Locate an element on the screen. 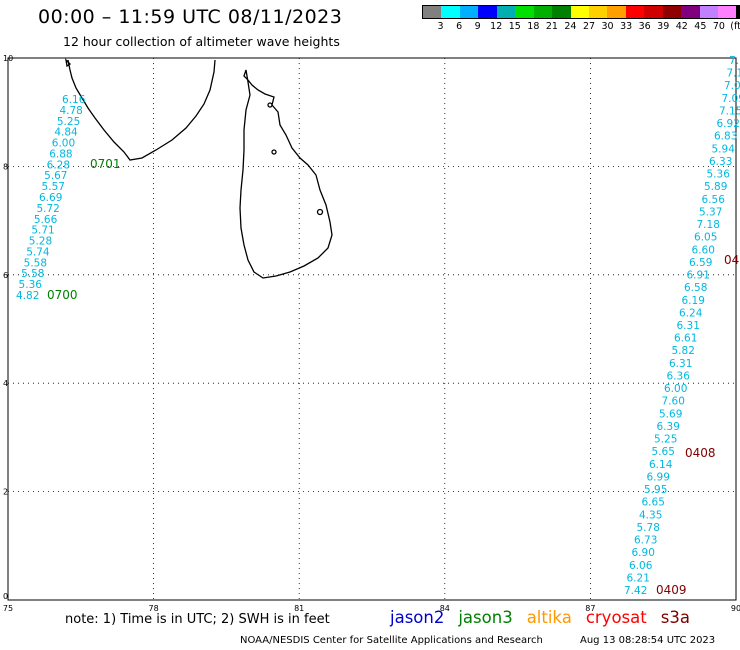 The height and width of the screenshot is (650, 740). swh-value: 6.91 is located at coordinates (698, 276).